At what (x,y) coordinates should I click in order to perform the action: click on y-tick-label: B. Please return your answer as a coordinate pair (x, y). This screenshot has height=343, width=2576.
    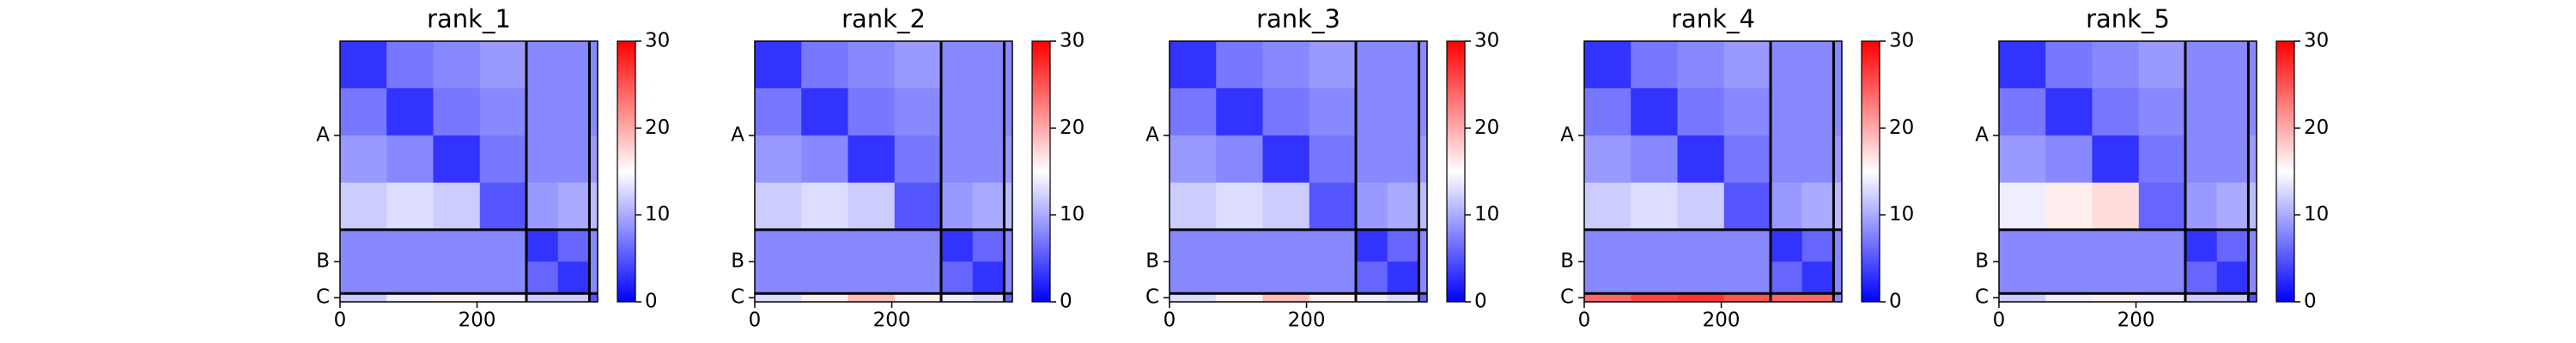
    Looking at the image, I should click on (1152, 261).